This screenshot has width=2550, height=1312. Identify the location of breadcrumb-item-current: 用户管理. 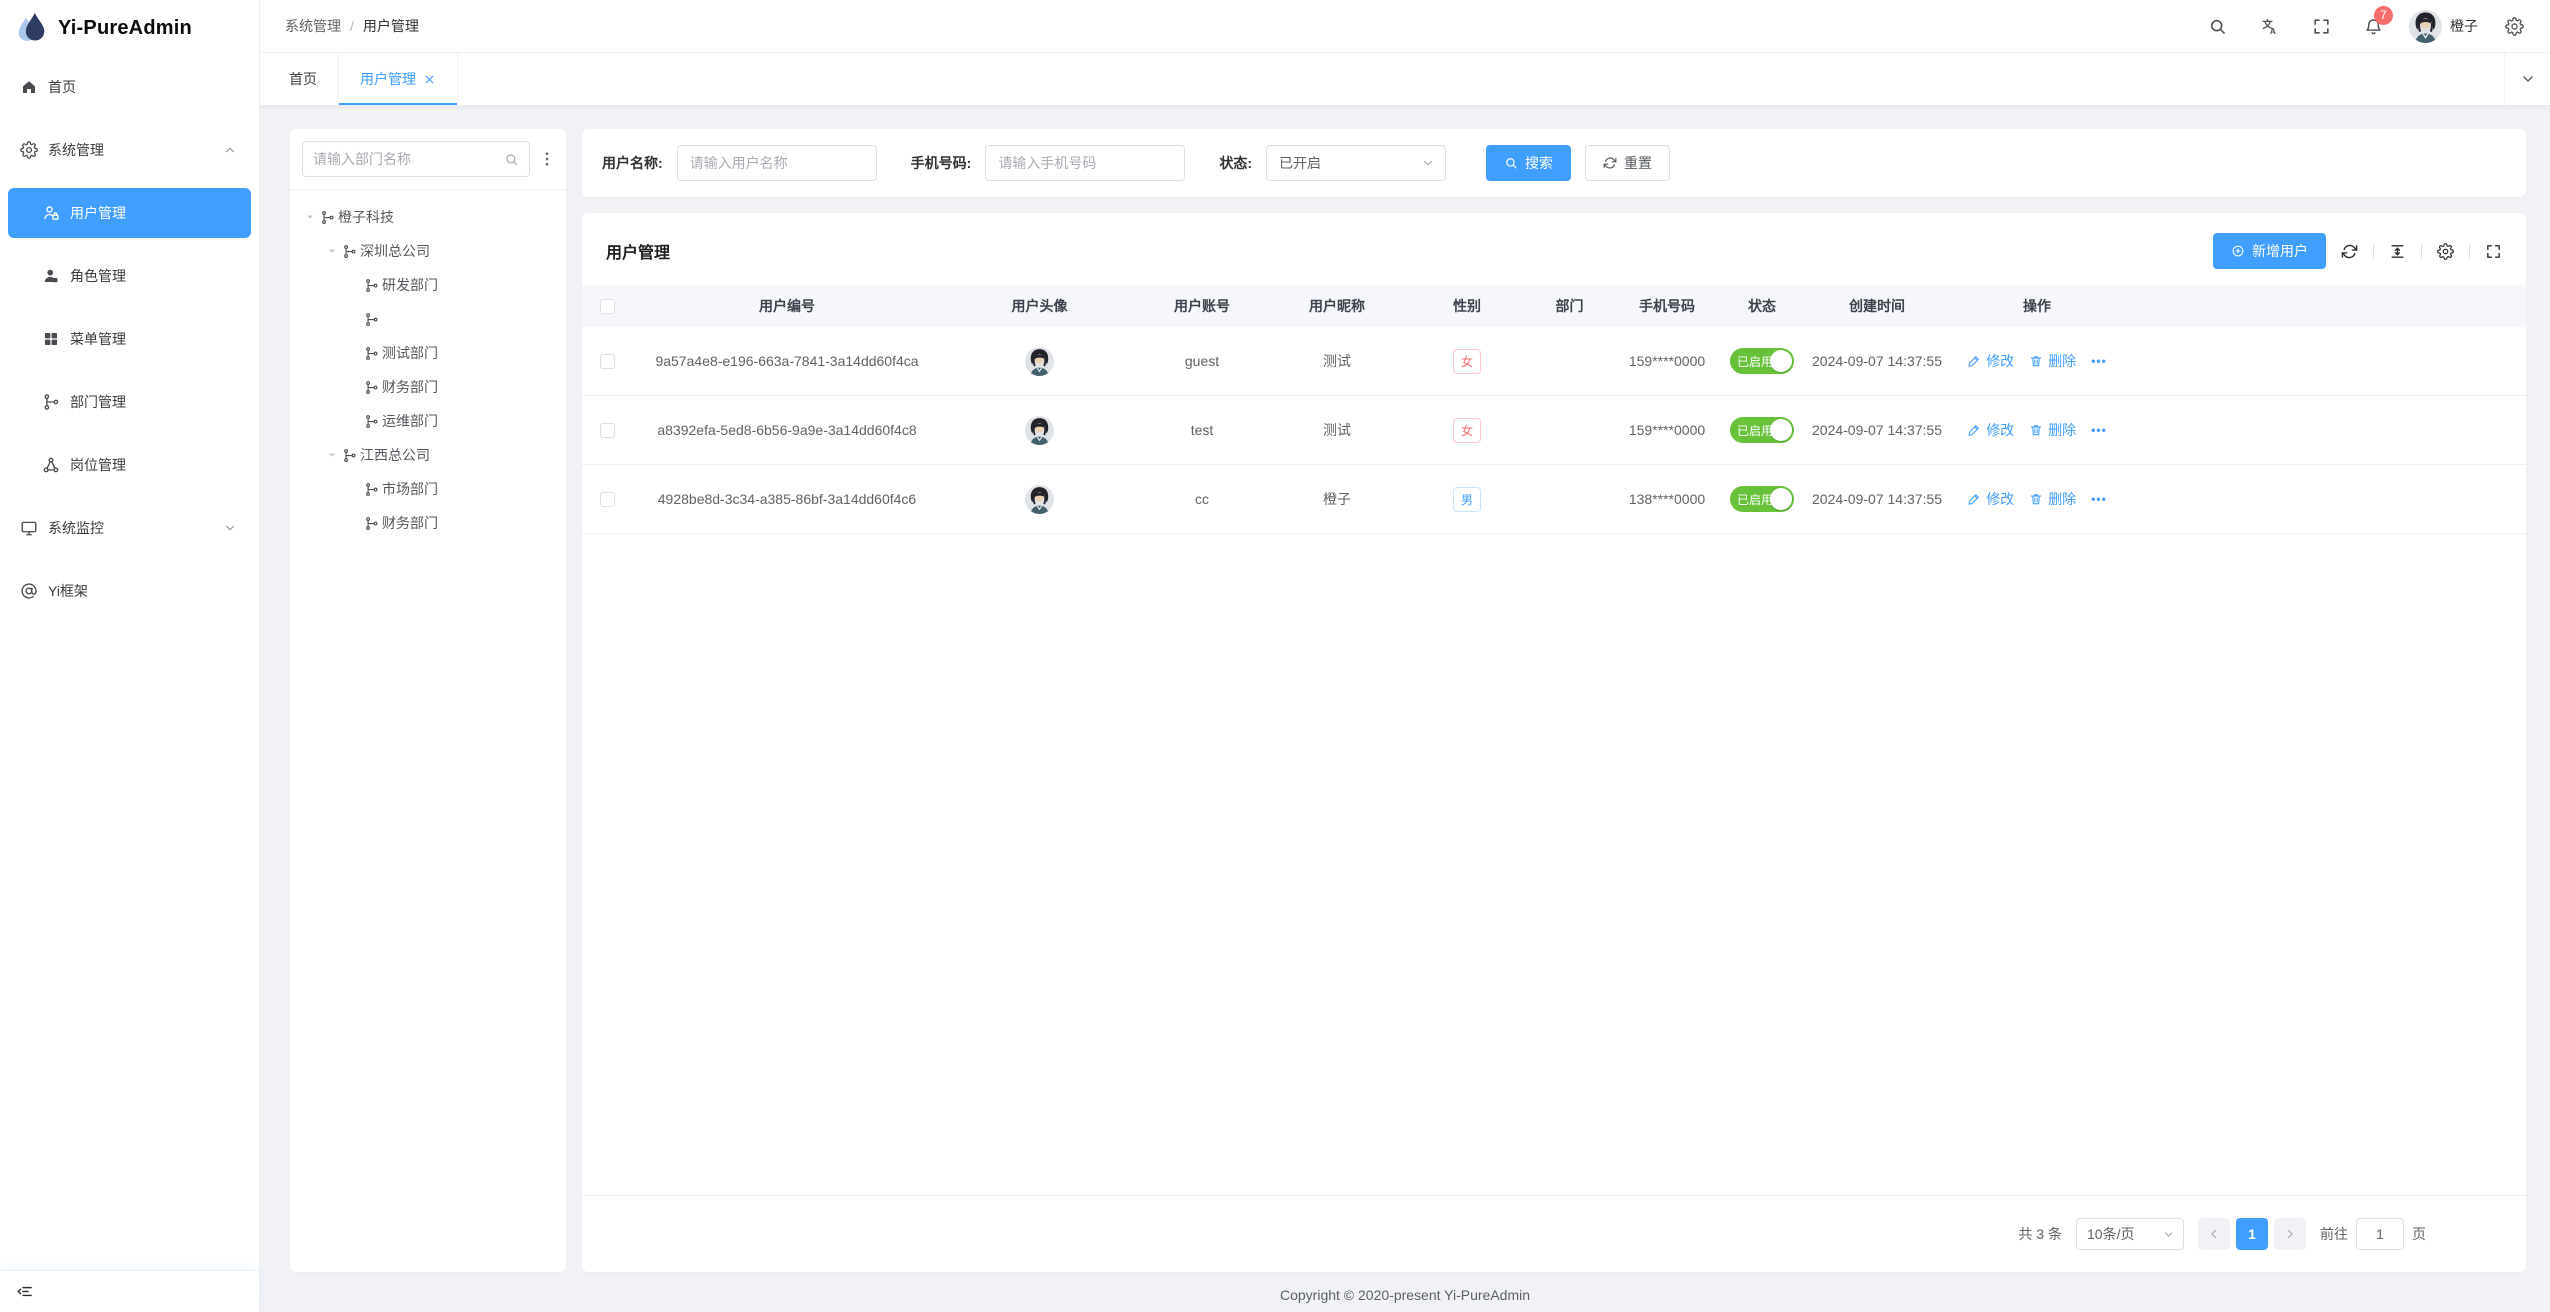
(390, 26).